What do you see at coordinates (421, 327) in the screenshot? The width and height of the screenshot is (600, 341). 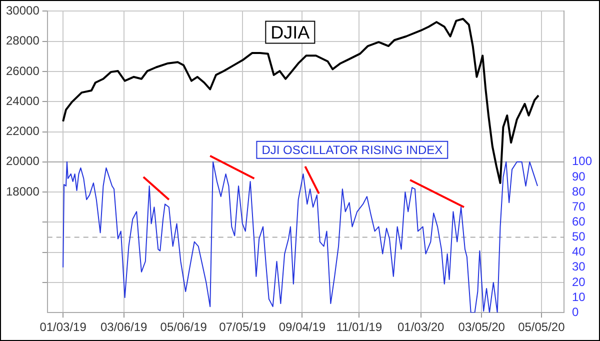 I see `x-tick-label: 01/03/20` at bounding box center [421, 327].